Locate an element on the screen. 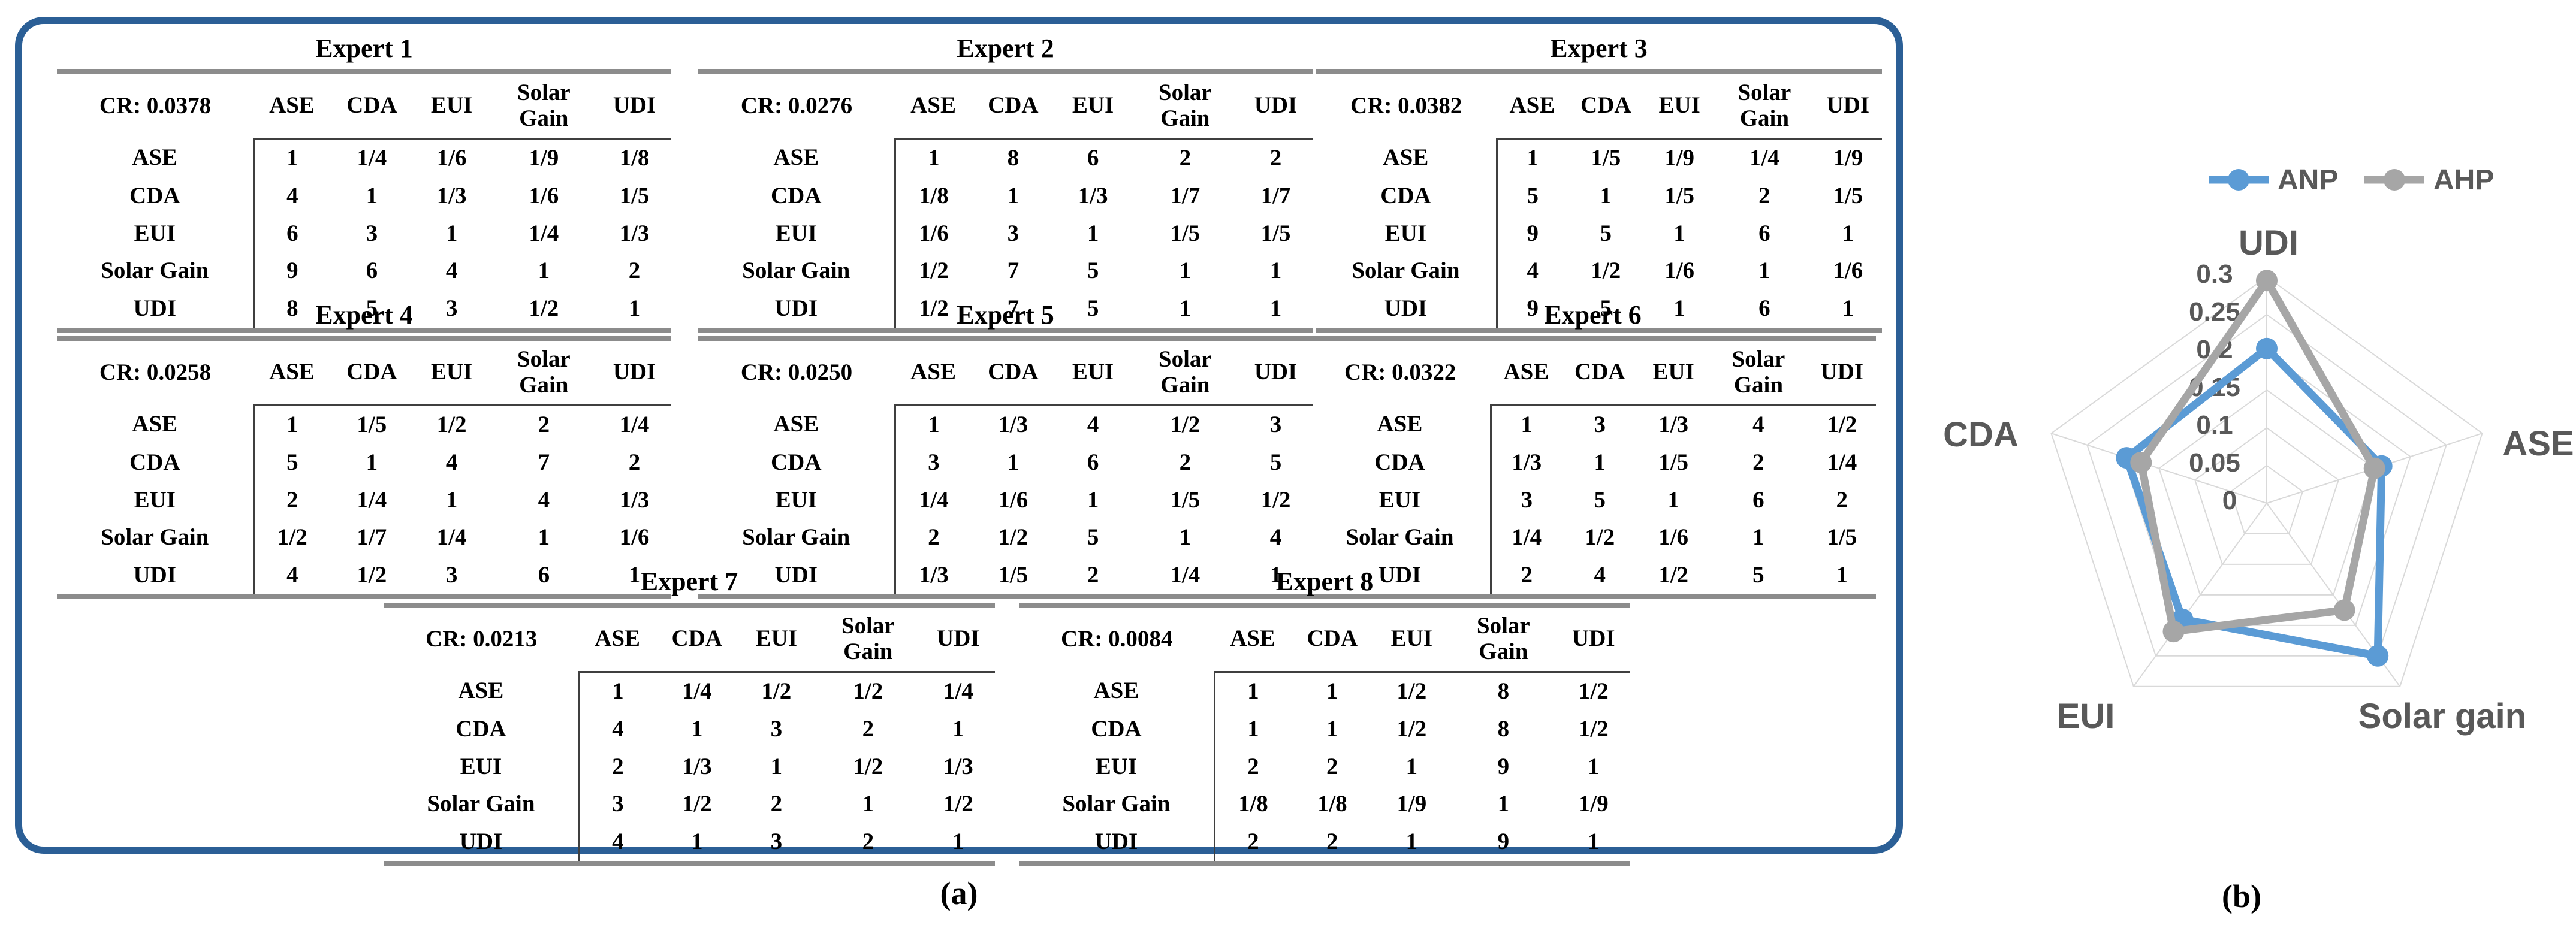 The width and height of the screenshot is (2576, 952). data-point-marker-anp is located at coordinates (2378, 656).